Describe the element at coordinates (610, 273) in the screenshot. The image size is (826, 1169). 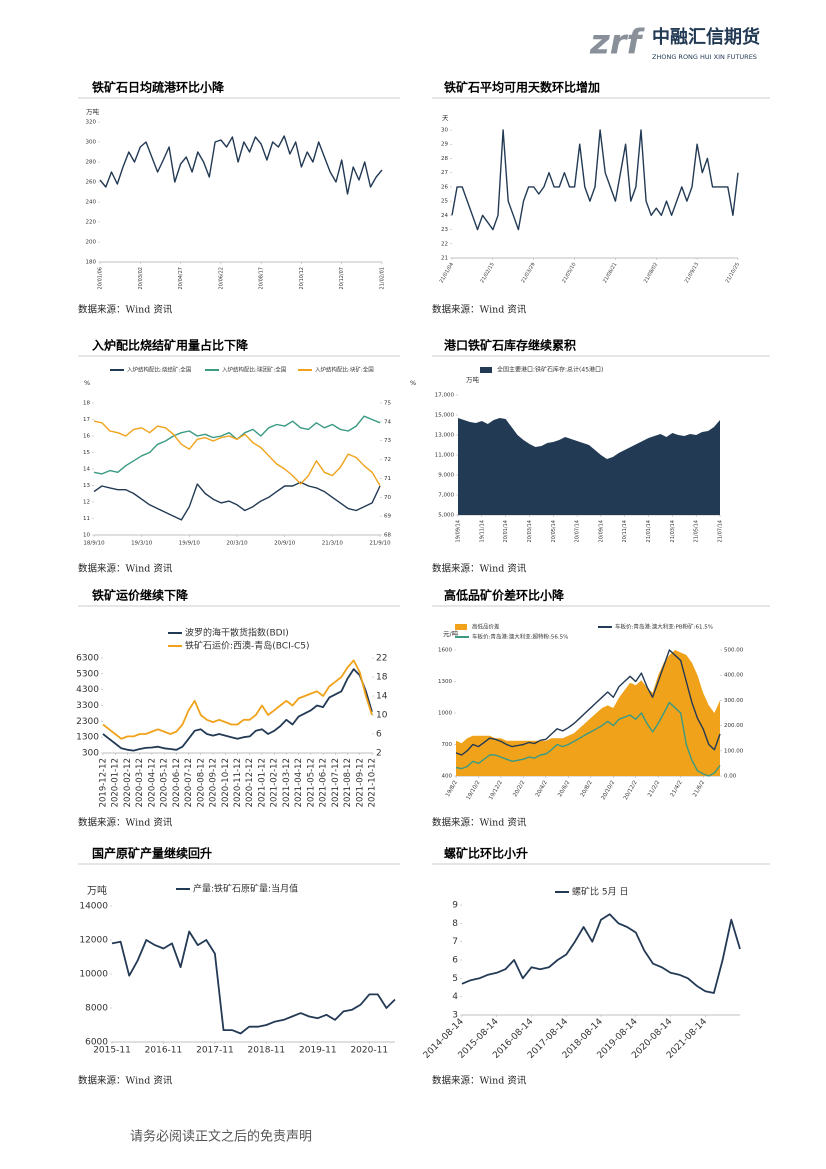
I see `x-tick-label: 21/06/21` at that location.